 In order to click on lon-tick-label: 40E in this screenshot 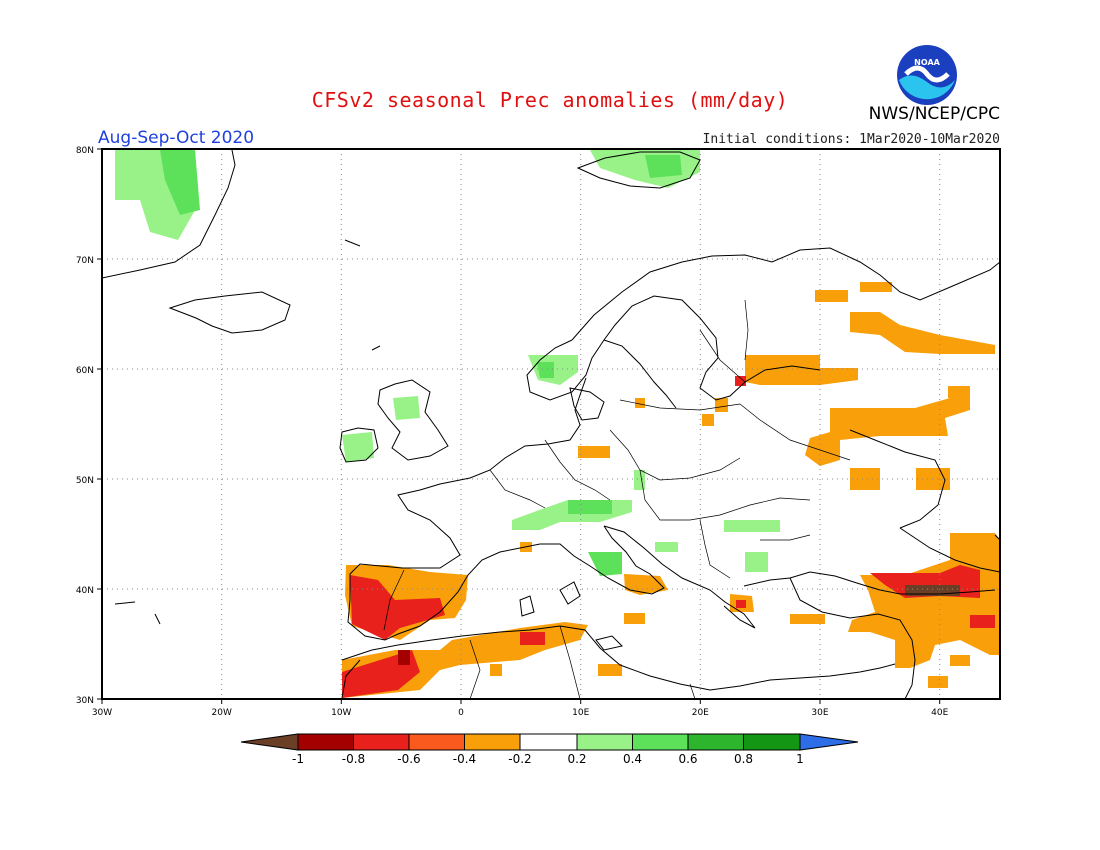, I will do `click(939, 713)`.